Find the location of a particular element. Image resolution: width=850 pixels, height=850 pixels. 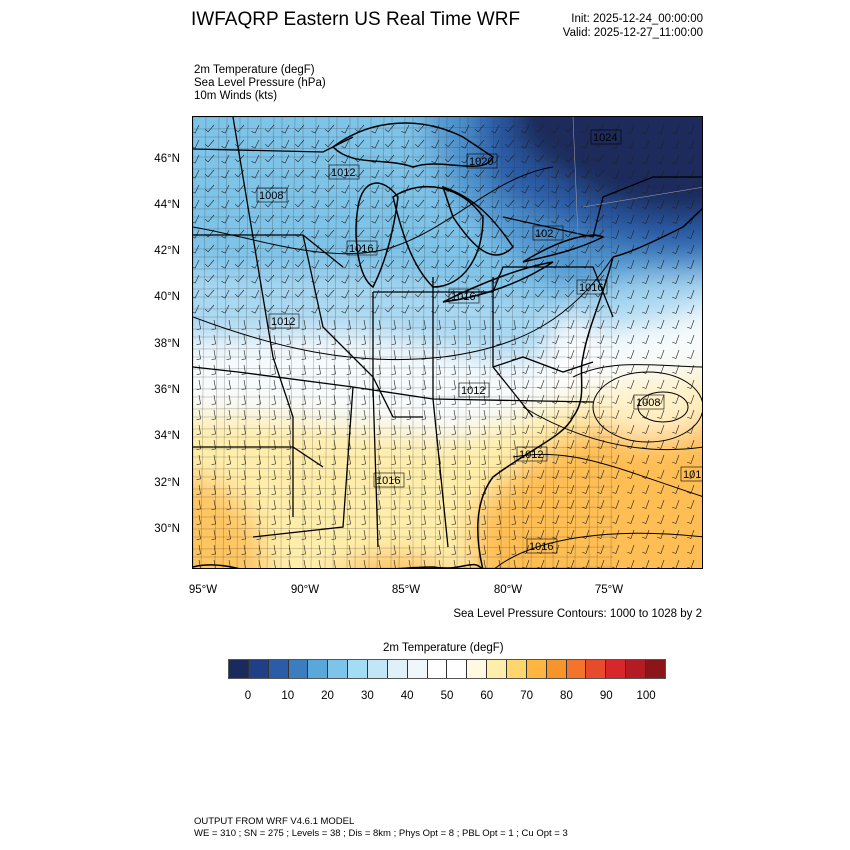

lat-label-34n: 34°N is located at coordinates (167, 436).